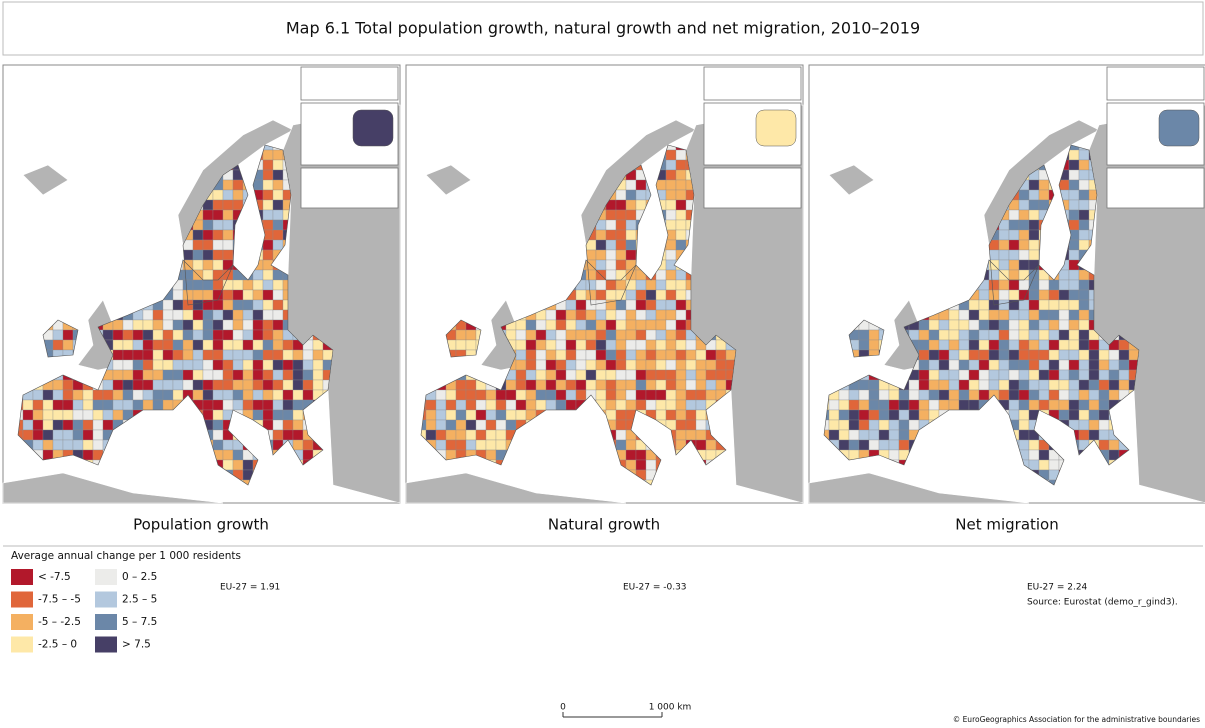  I want to click on inset-region, so click(776, 128).